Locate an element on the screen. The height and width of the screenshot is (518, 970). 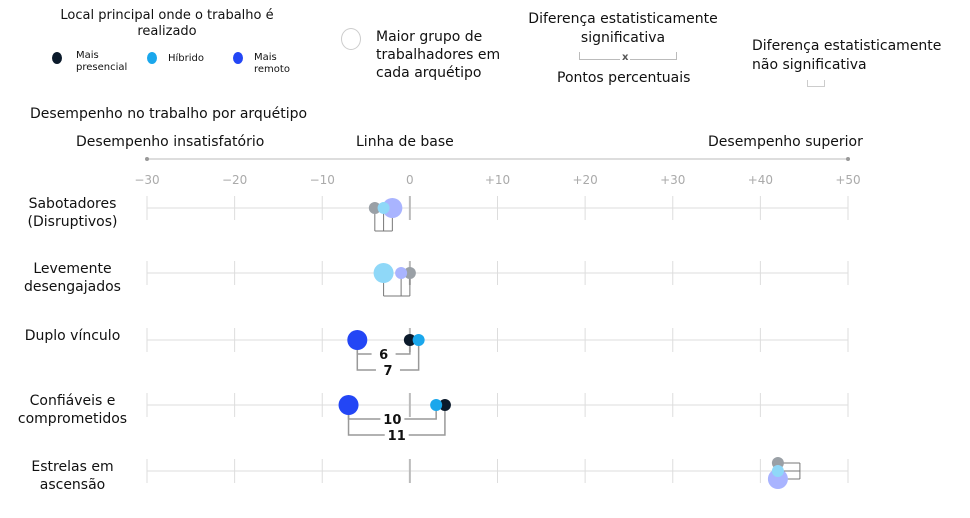
tick-label: +30 is located at coordinates (672, 180).